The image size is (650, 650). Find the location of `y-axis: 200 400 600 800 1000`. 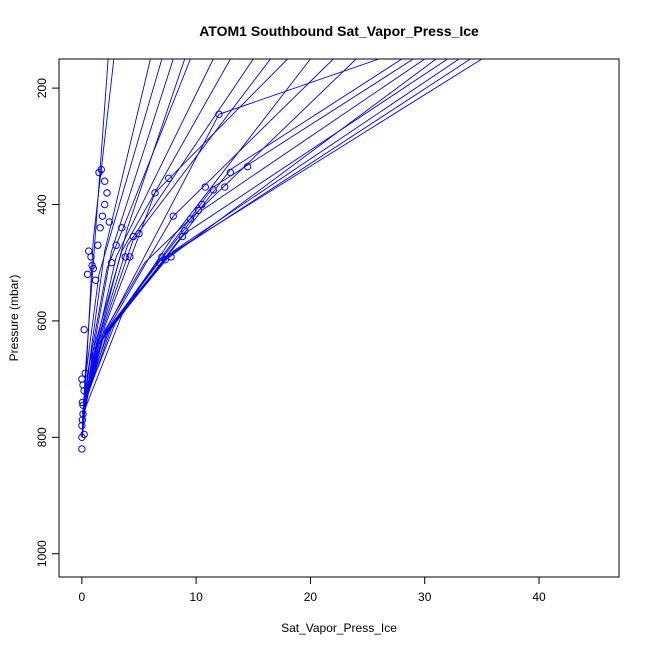

y-axis: 200 400 600 800 1000 is located at coordinates (47, 322).